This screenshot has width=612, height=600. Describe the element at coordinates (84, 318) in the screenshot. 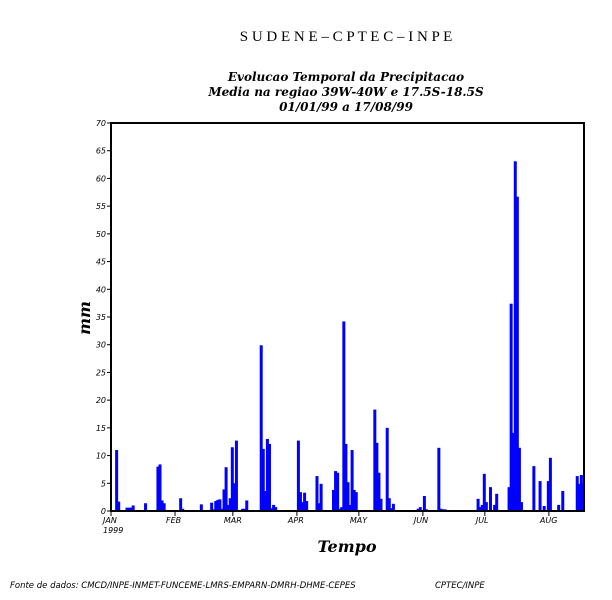

I see `y-axis-label: mm` at that location.